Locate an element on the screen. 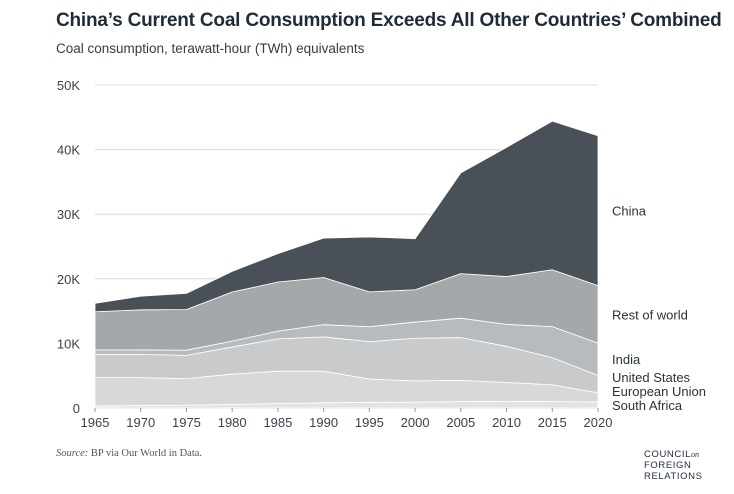 The width and height of the screenshot is (734, 494). x-tick-label: 1965 is located at coordinates (95, 422).